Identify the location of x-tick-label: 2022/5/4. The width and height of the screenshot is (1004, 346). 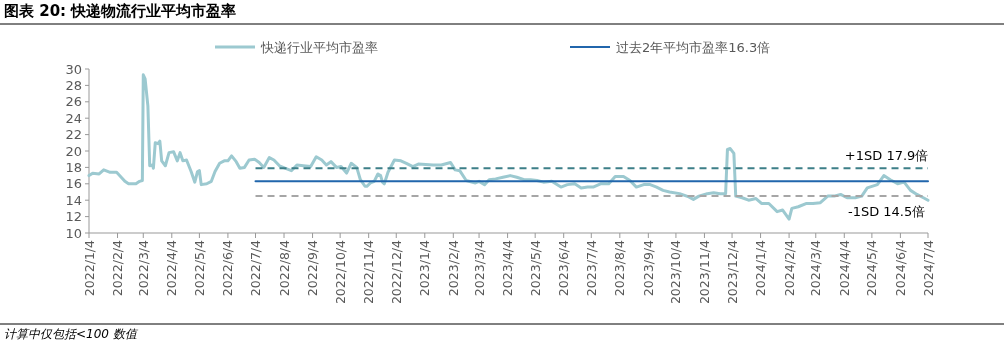
(199, 268).